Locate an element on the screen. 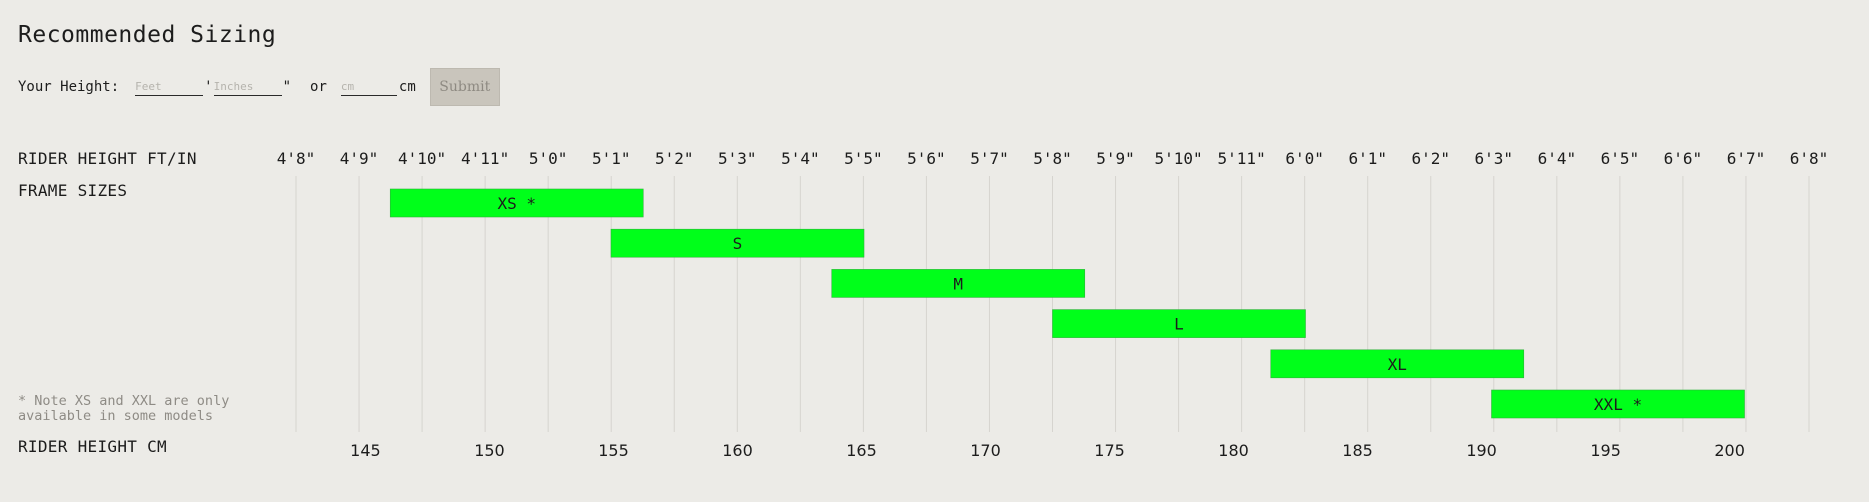 This screenshot has height=502, width=1869. ft-in-tick-label: 5'1" is located at coordinates (611, 158).